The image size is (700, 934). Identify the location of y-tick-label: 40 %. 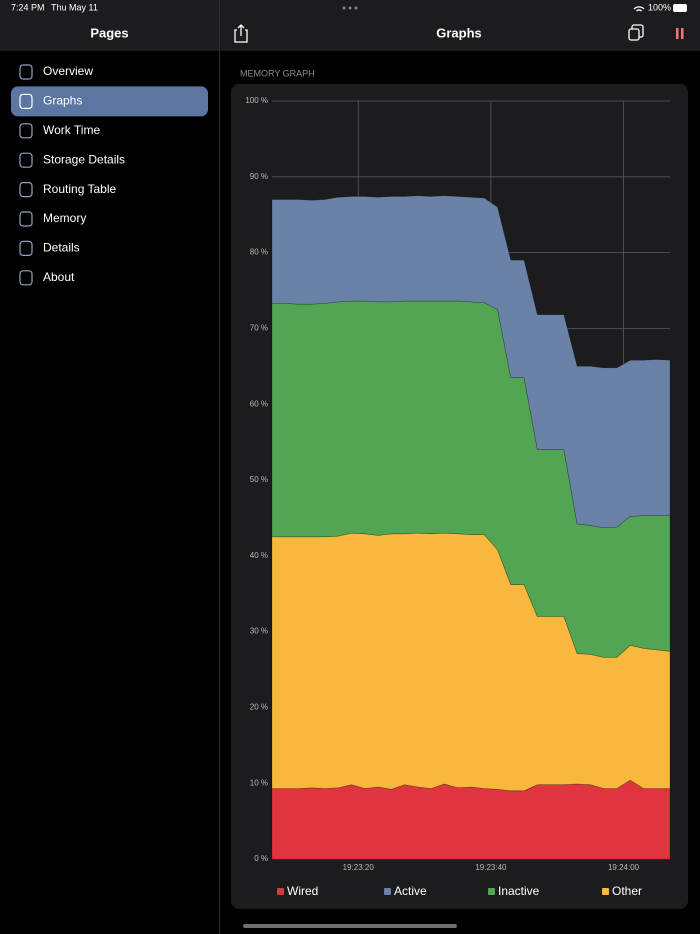
(259, 555).